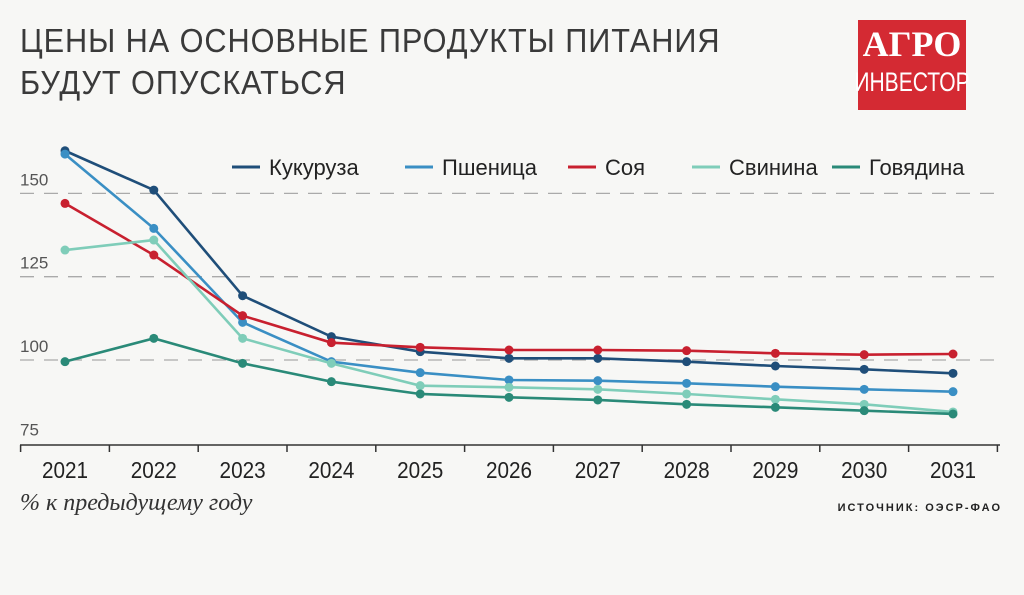 This screenshot has width=1024, height=595. What do you see at coordinates (912, 82) in the screenshot?
I see `logo-line-2: ИНВЕСТОР` at bounding box center [912, 82].